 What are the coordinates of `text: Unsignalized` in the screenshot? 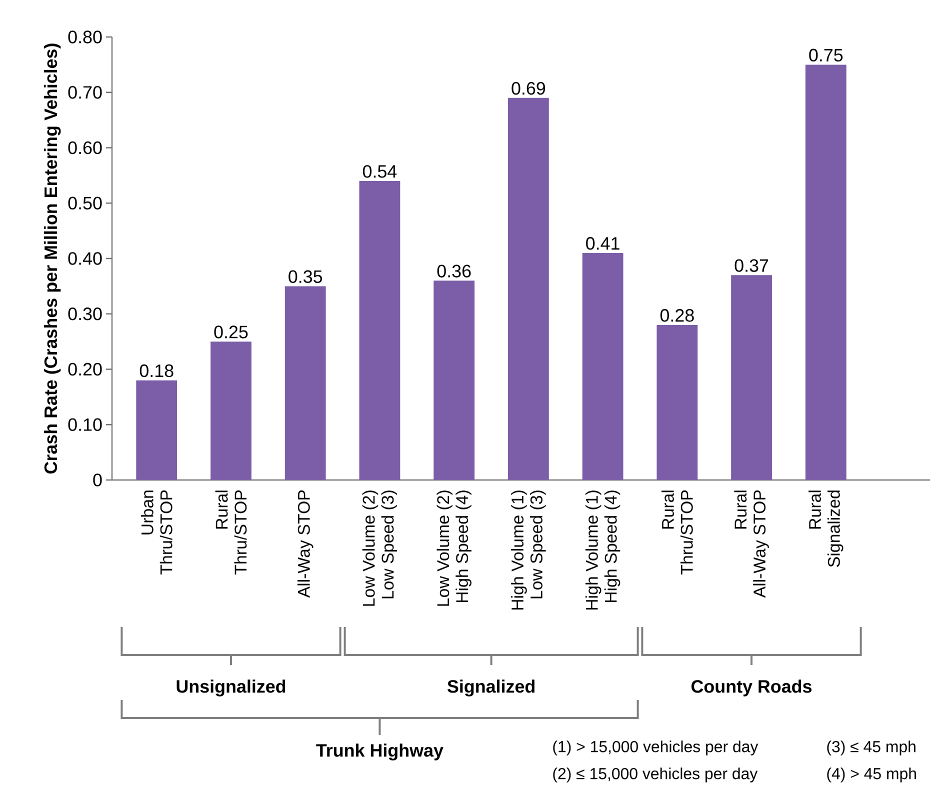 It's located at (231, 688).